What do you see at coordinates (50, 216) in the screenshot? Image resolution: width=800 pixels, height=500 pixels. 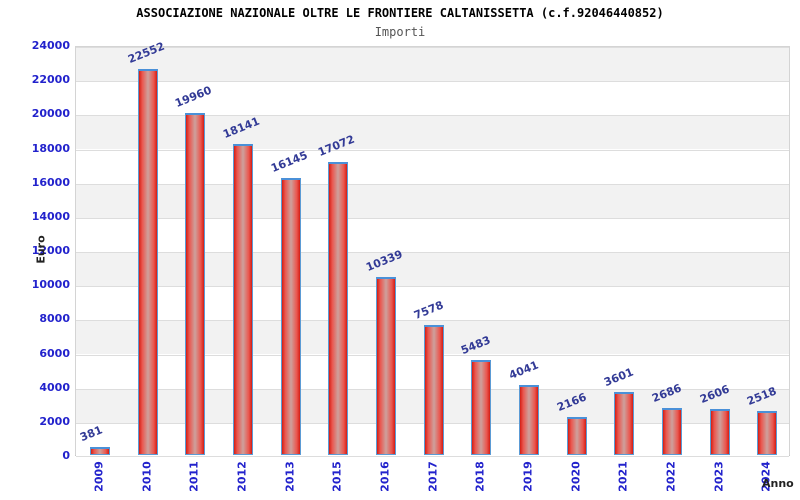 I see `y-tick-label: 14000` at bounding box center [50, 216].